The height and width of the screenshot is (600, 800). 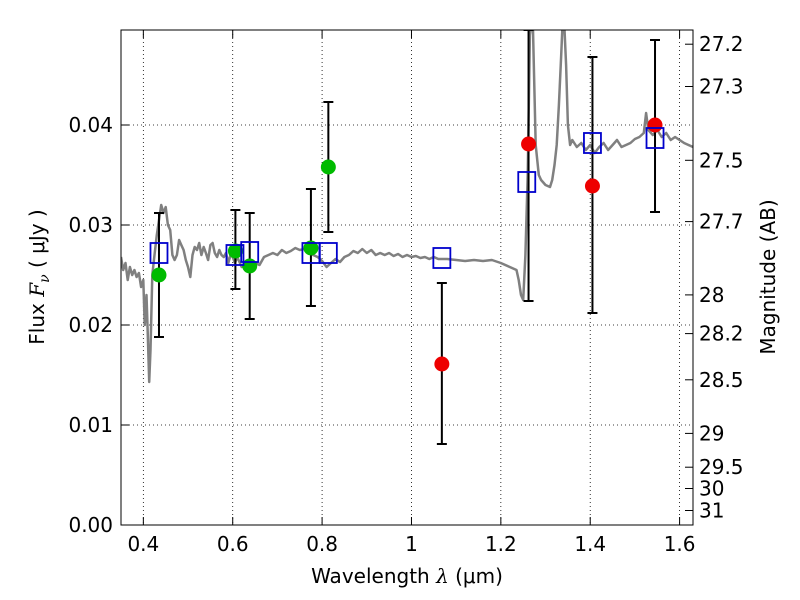 I want to click on red-measurement-points, so click(x=548, y=244).